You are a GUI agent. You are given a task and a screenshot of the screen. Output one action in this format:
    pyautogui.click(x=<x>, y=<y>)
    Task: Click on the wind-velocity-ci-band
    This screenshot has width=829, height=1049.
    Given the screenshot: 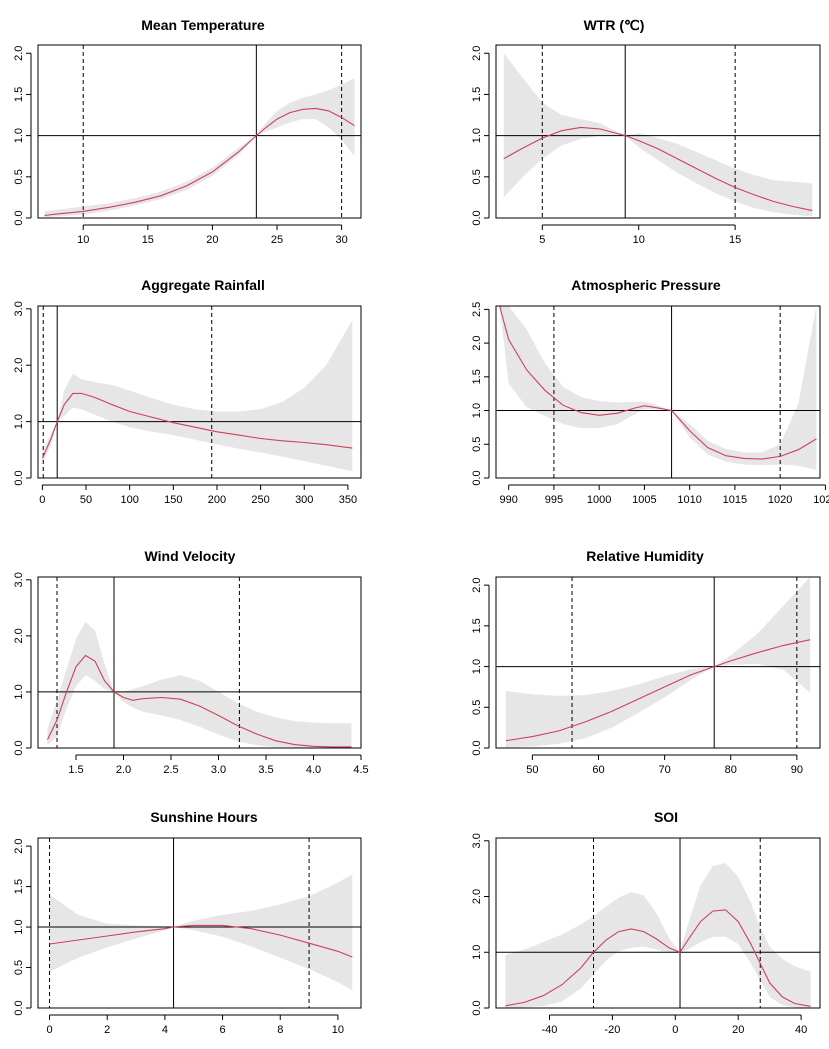 What is the action you would take?
    pyautogui.click(x=199, y=684)
    